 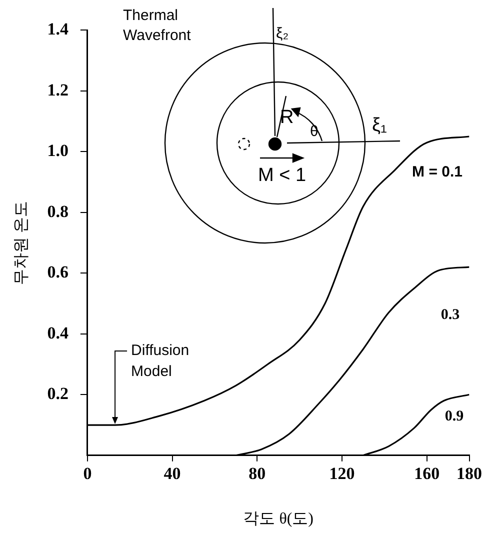 I want to click on series-label: 0.9, so click(x=454, y=416).